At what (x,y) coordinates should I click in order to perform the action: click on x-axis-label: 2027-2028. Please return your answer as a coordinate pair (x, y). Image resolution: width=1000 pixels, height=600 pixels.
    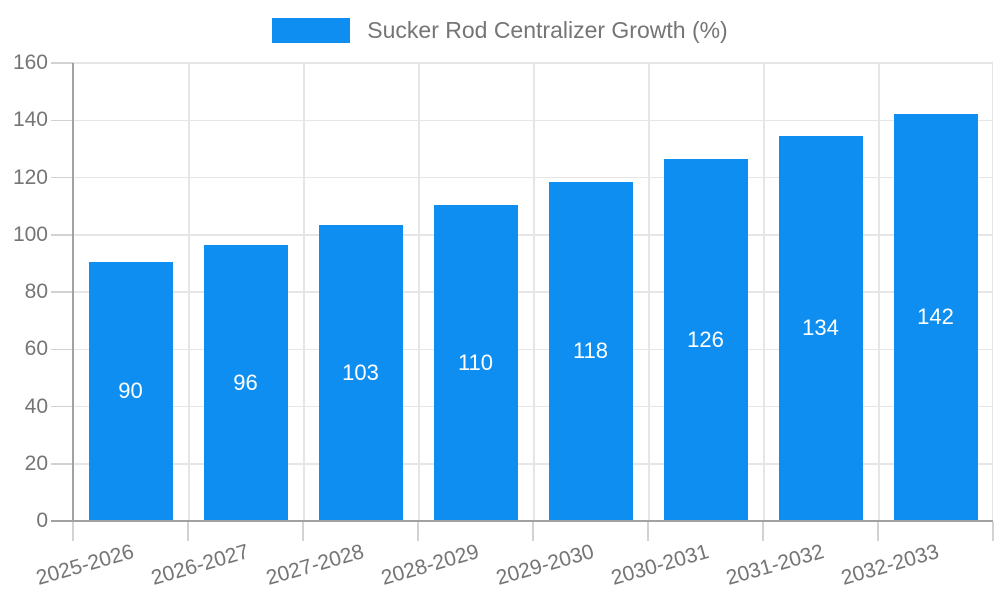
    Looking at the image, I should click on (315, 565).